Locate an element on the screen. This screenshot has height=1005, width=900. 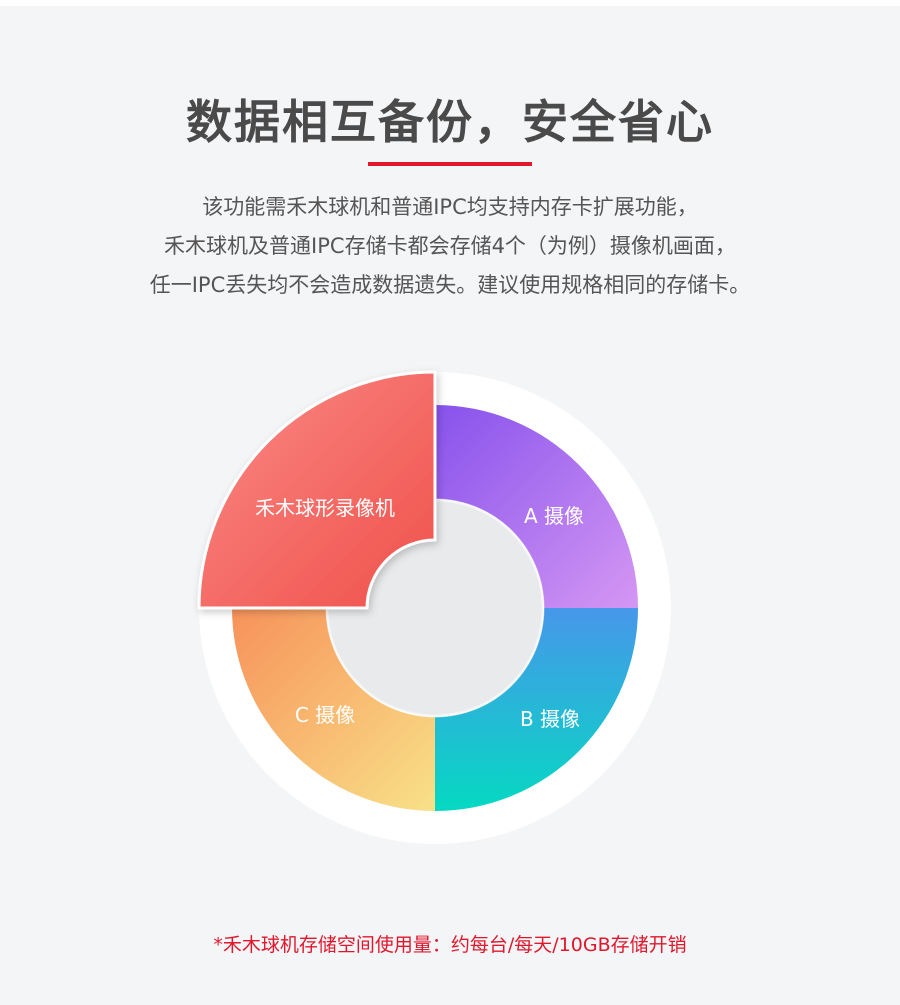
highlight-label: 禾木球形录像机 is located at coordinates (325, 508).